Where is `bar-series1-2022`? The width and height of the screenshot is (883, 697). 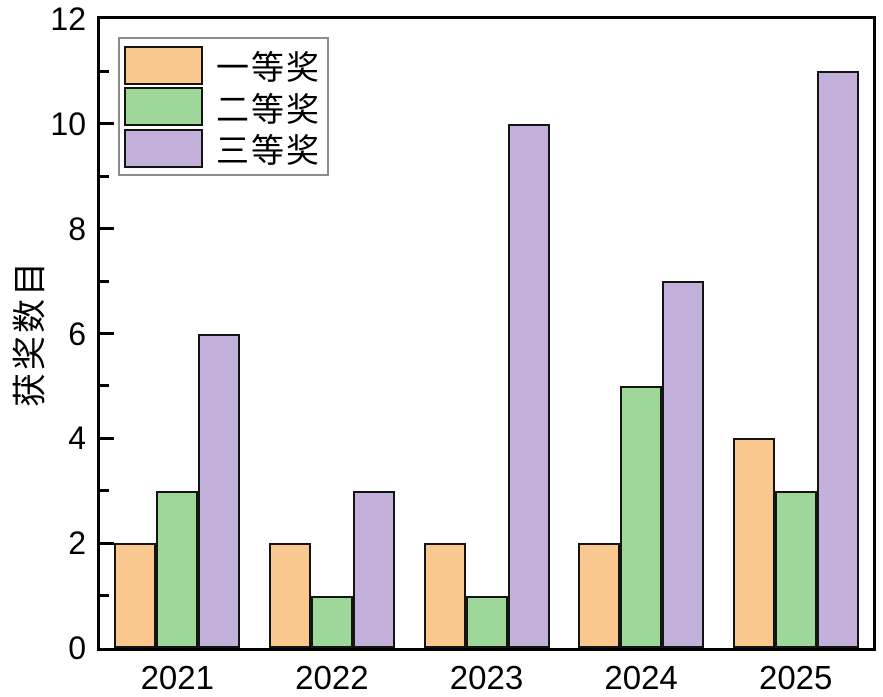
bar-series1-2022 is located at coordinates (289, 595).